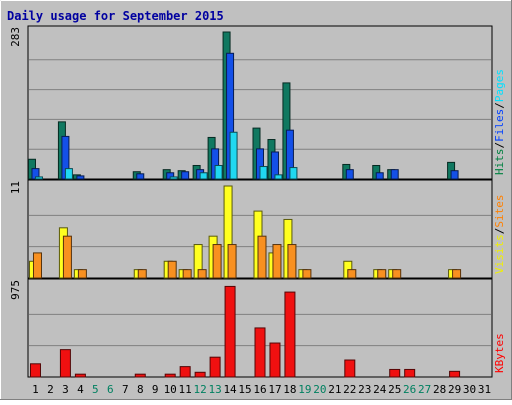  What do you see at coordinates (15, 37) in the screenshot?
I see `y-max-label: 283` at bounding box center [15, 37].